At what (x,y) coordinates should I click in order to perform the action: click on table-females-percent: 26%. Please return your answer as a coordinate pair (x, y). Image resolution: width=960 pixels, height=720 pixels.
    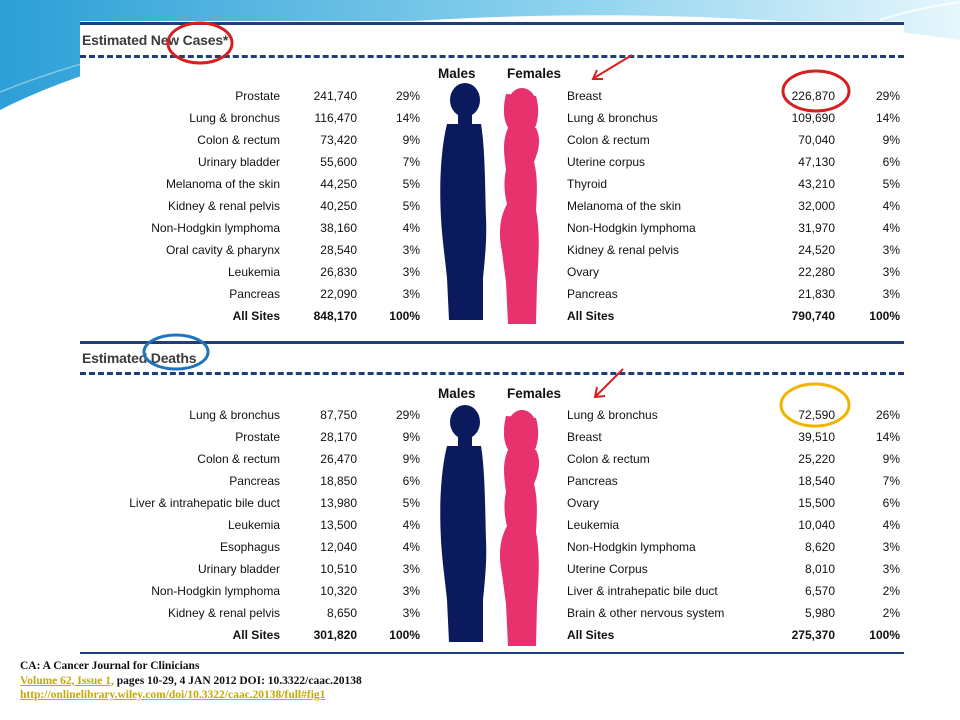
    Looking at the image, I should click on (887, 415).